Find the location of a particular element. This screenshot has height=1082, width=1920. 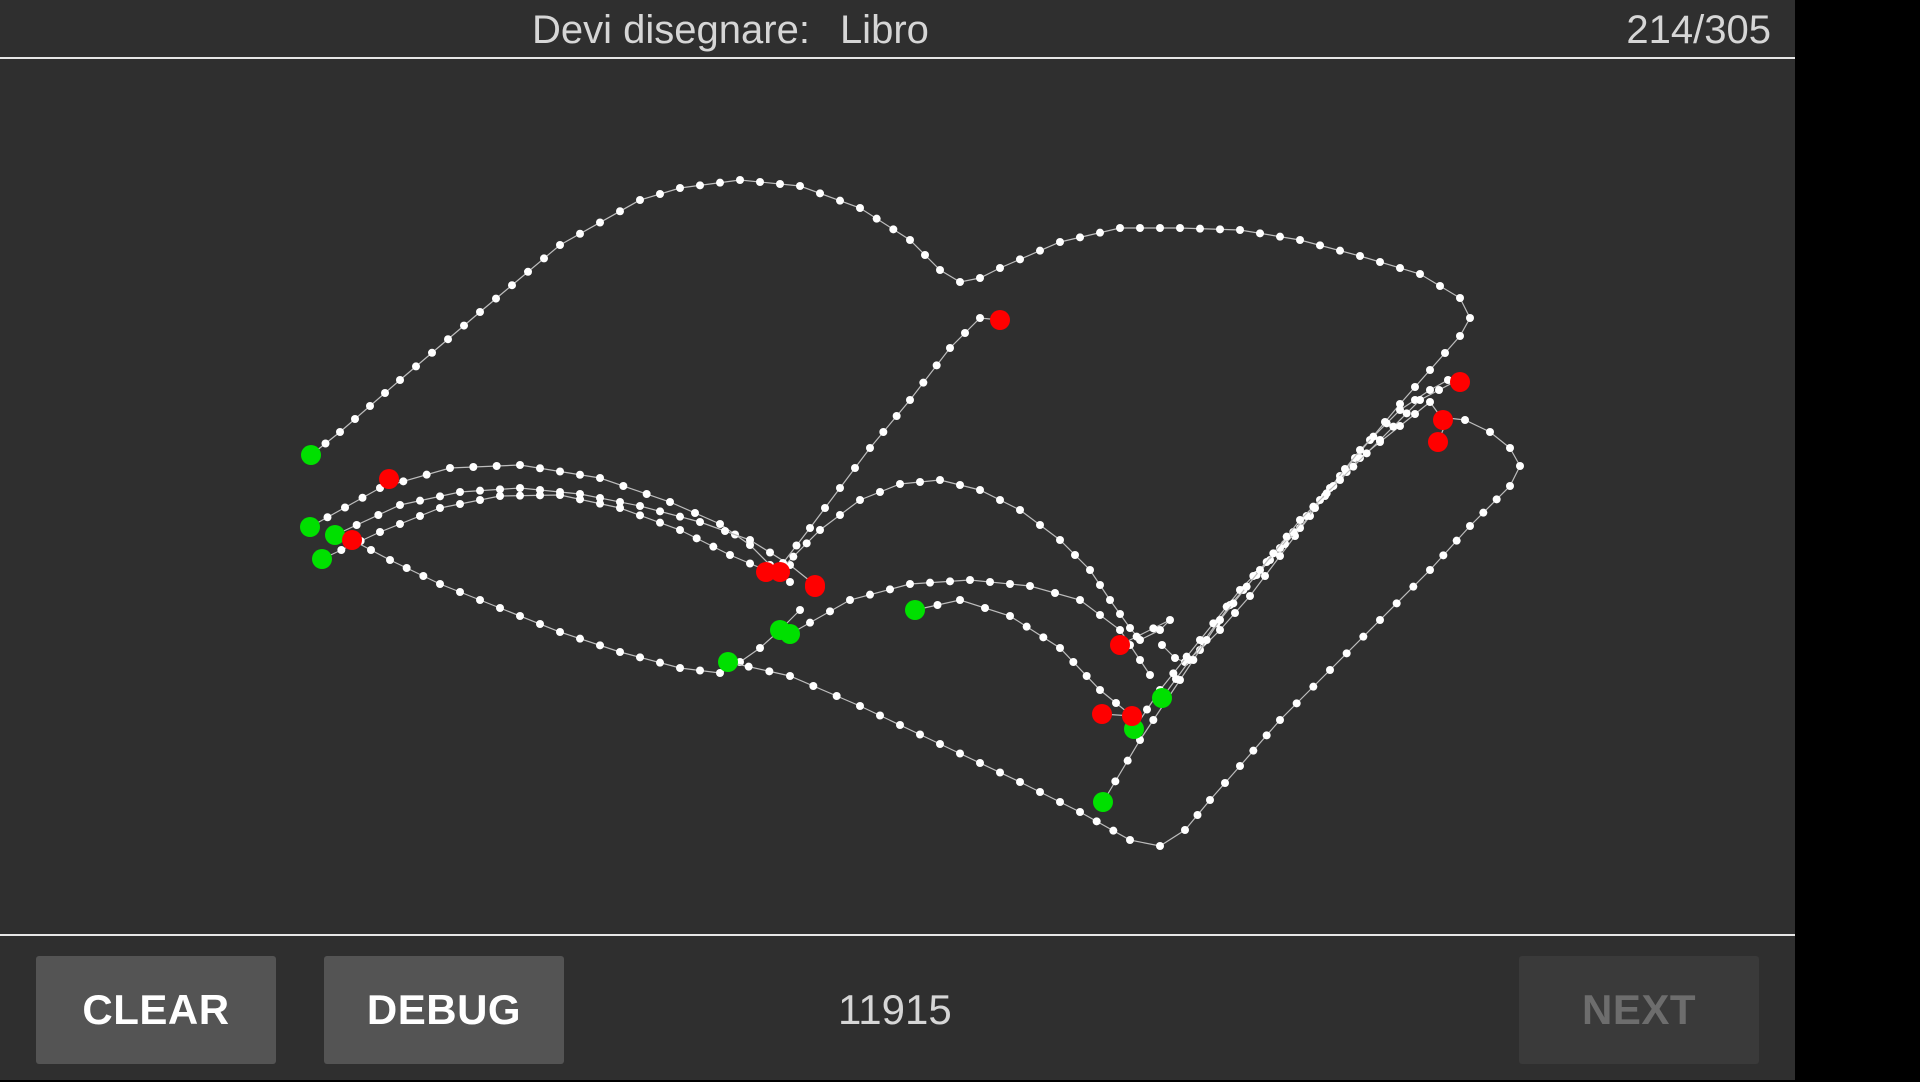

prompt-label: Devi disegnare: is located at coordinates (671, 30).